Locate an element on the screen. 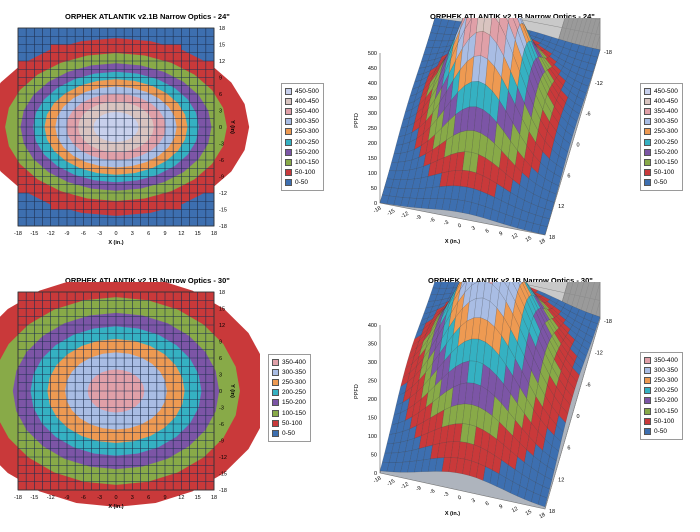 Image resolution: width=700 pixels, height=532 pixels. x-tick-label: 3 is located at coordinates (474, 228).